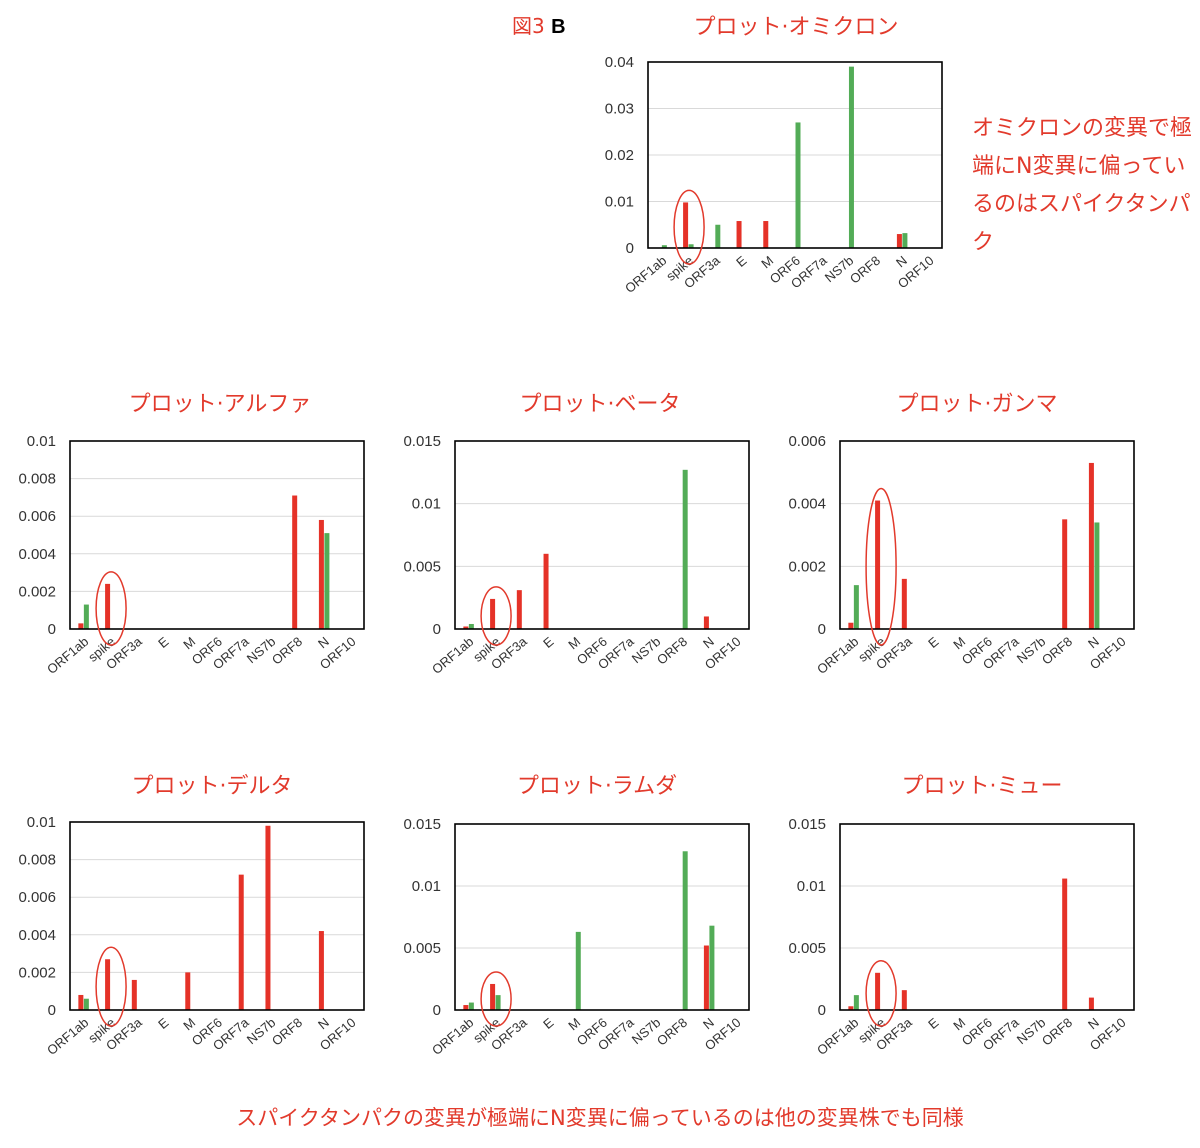  Describe the element at coordinates (528, 26) in the screenshot. I see `figure-label-prefix: 図3` at that location.